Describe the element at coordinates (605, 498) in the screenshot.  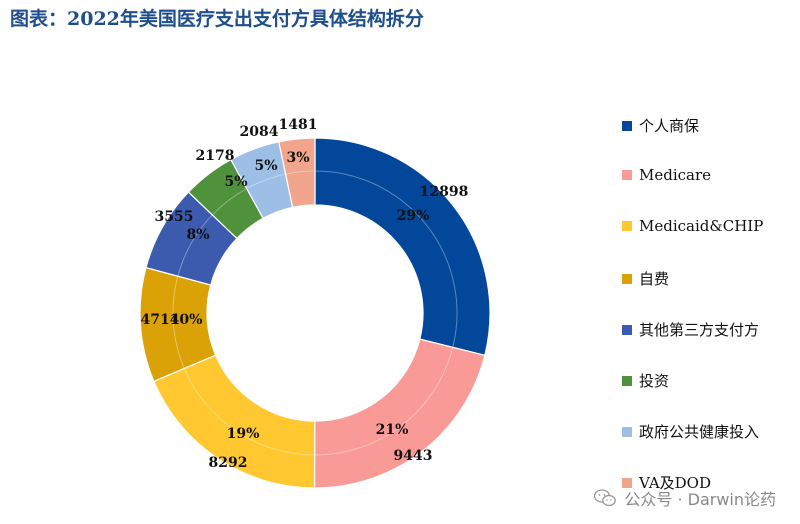
I see `wechat-icon` at that location.